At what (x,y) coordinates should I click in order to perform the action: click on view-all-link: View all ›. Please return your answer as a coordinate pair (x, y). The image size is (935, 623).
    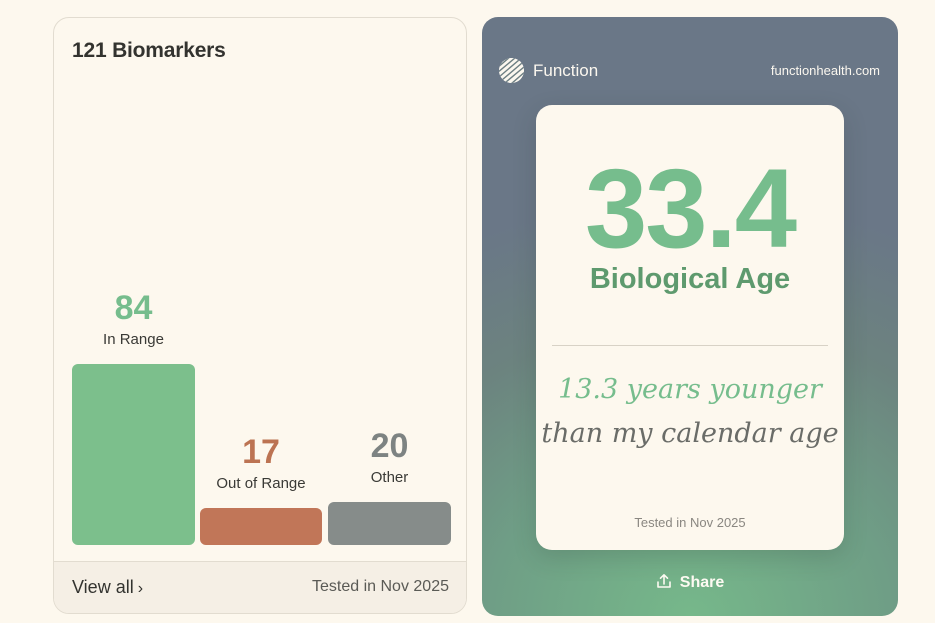
    Looking at the image, I should click on (107, 587).